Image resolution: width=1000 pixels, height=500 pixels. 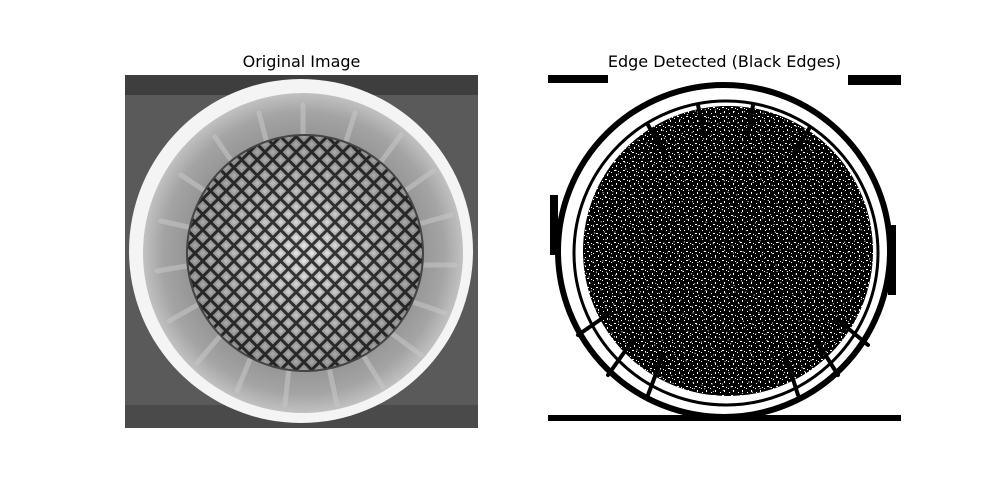 I want to click on panel-title-original: Original Image, so click(x=301, y=61).